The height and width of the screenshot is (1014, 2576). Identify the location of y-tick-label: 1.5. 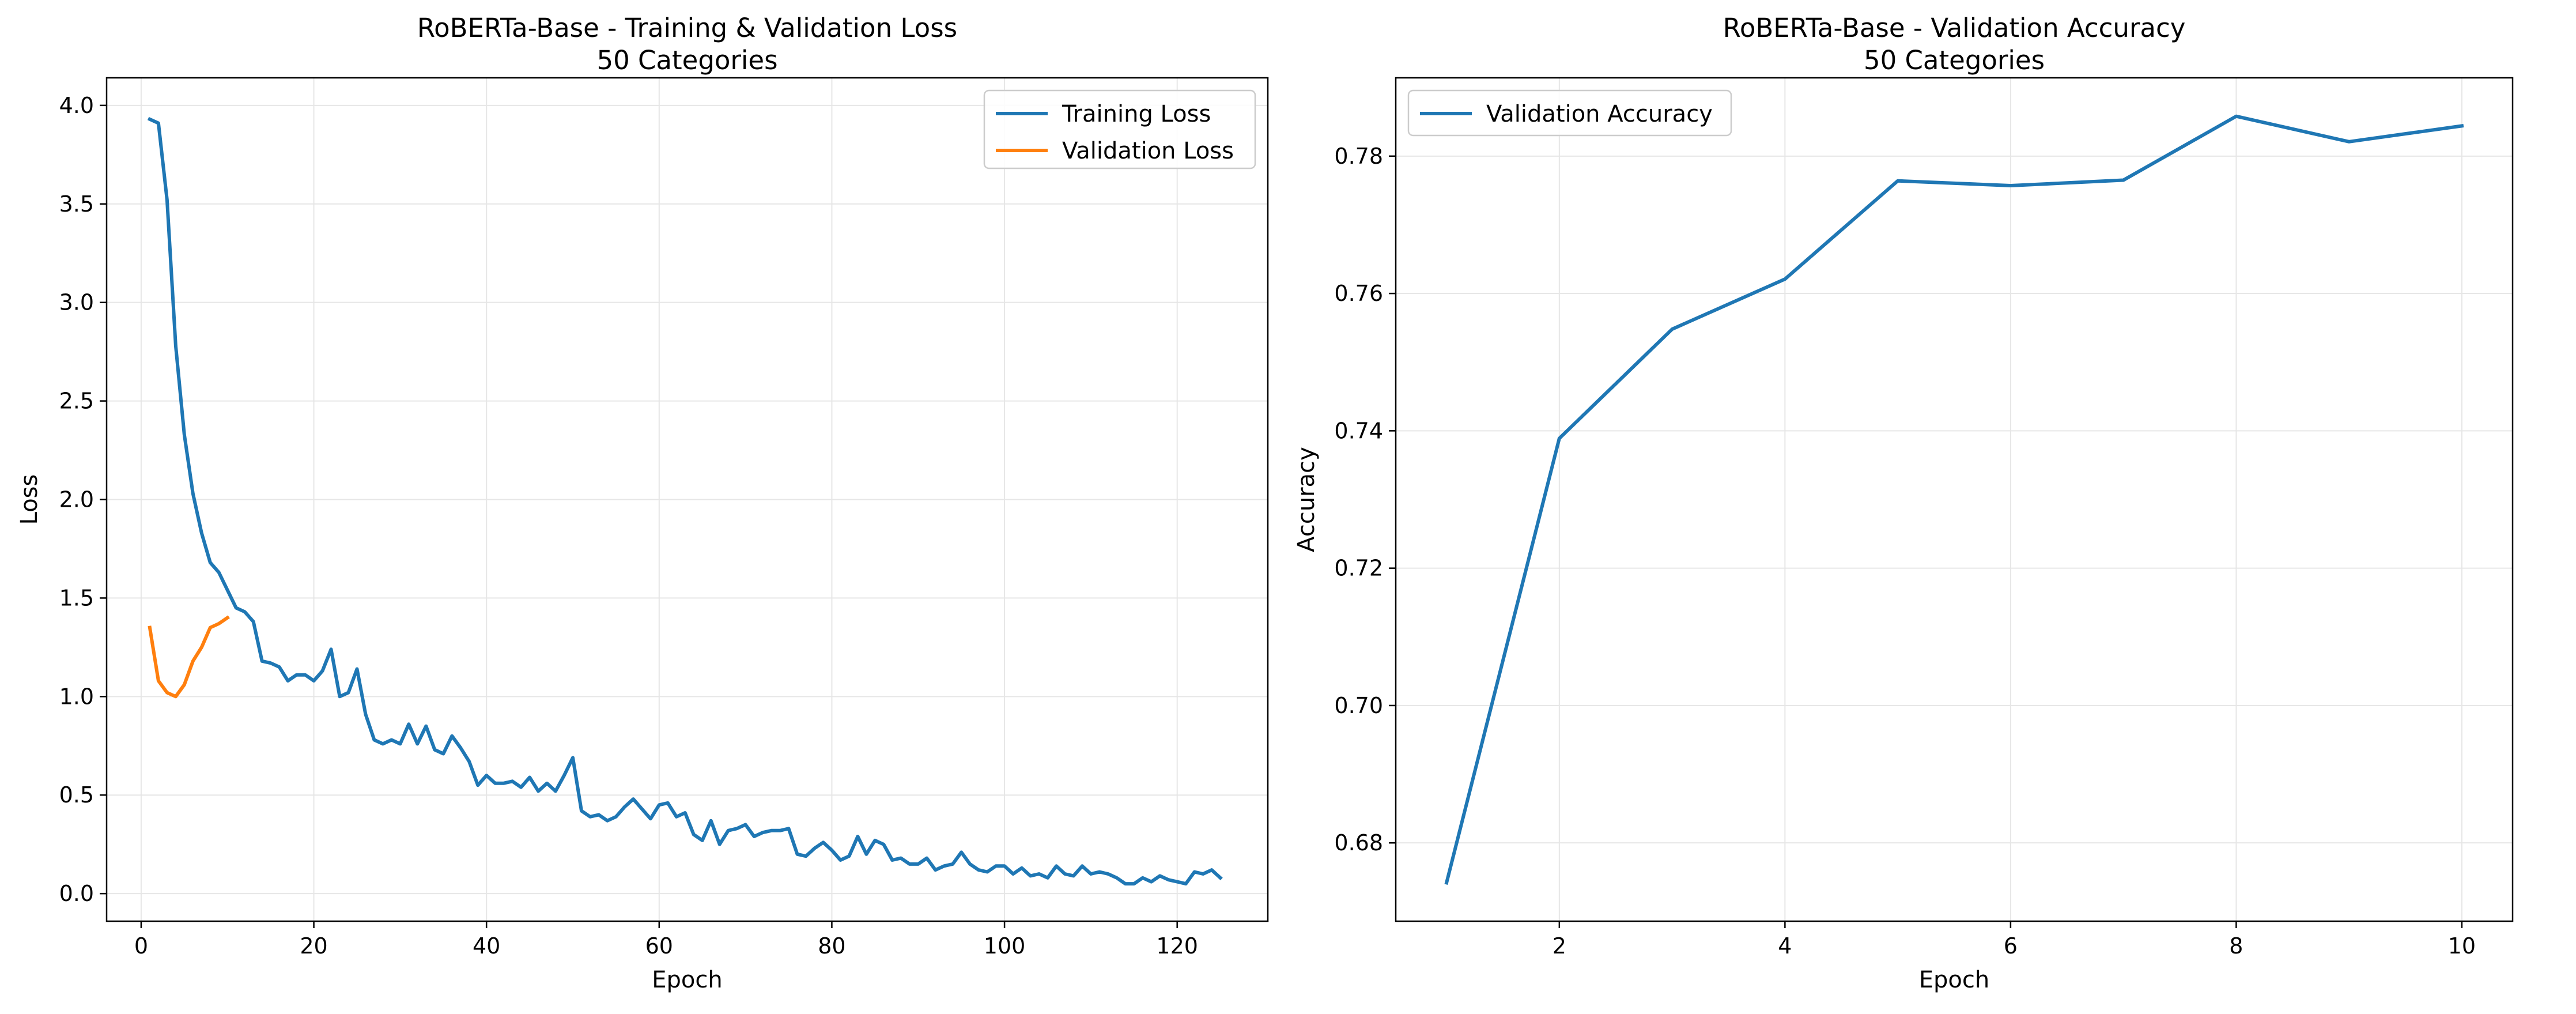
(76, 597).